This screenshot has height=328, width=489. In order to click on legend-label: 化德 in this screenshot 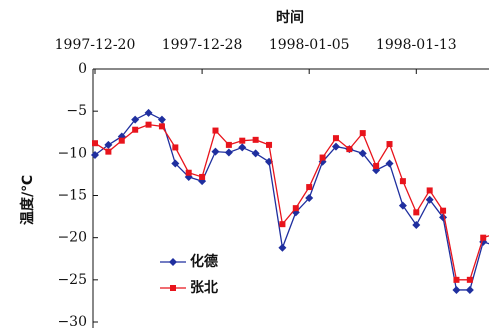, I will do `click(204, 261)`.